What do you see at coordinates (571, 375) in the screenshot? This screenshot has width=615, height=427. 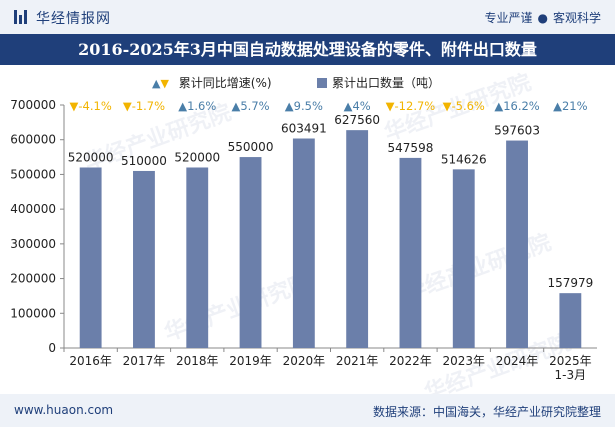 I see `x-tick-label: 1-3月` at bounding box center [571, 375].